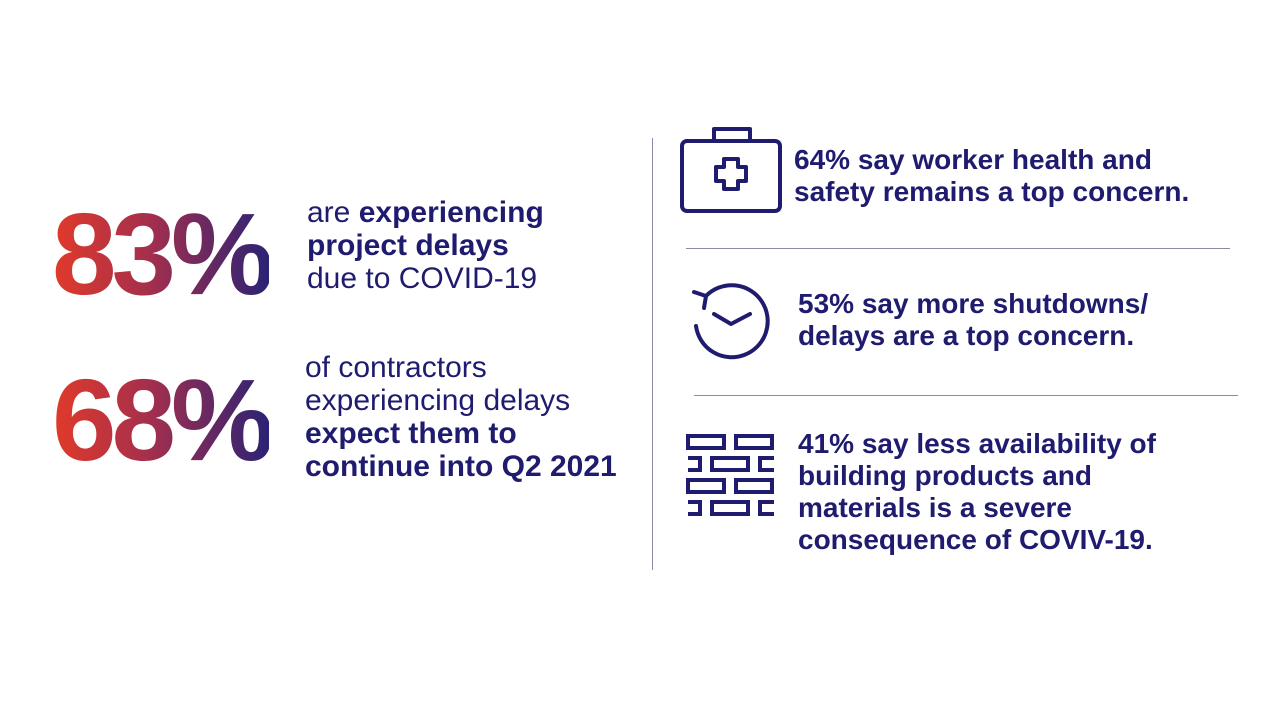 This screenshot has width=1280, height=720. Describe the element at coordinates (163, 420) in the screenshot. I see `stat-68-number: 68%` at that location.